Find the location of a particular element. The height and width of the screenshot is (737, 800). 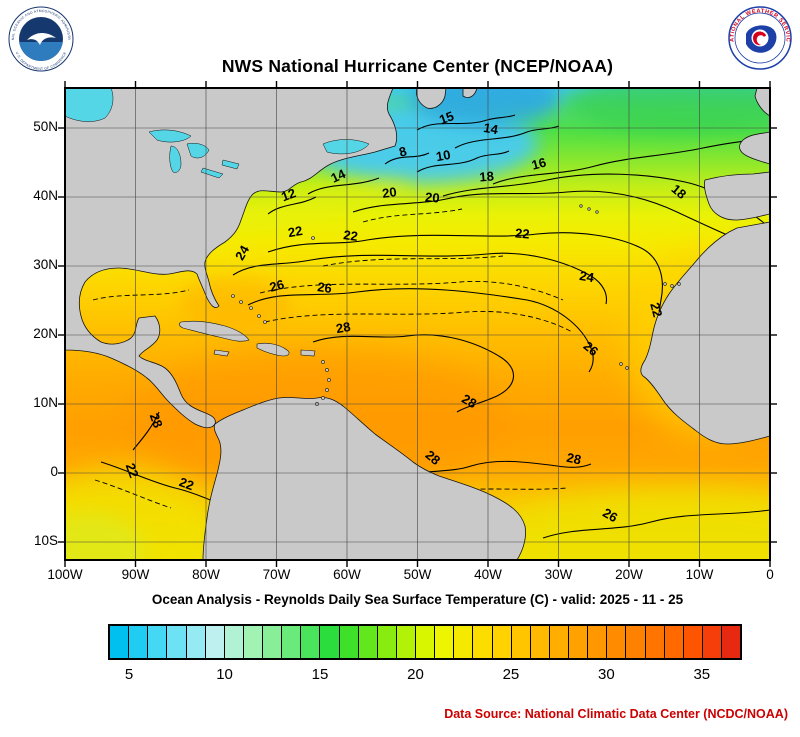

contour-label: 12 is located at coordinates (288, 194).